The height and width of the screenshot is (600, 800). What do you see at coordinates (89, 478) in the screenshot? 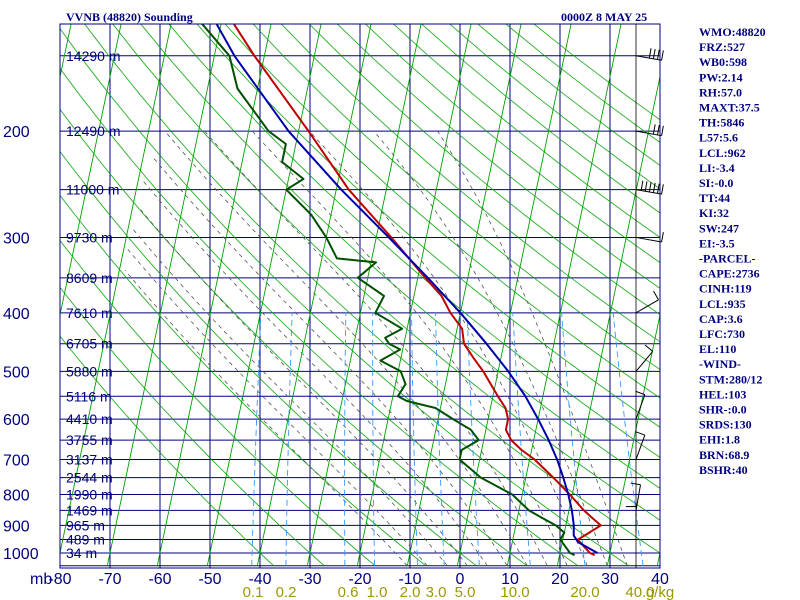
I see `height-label: 2544 m` at bounding box center [89, 478].